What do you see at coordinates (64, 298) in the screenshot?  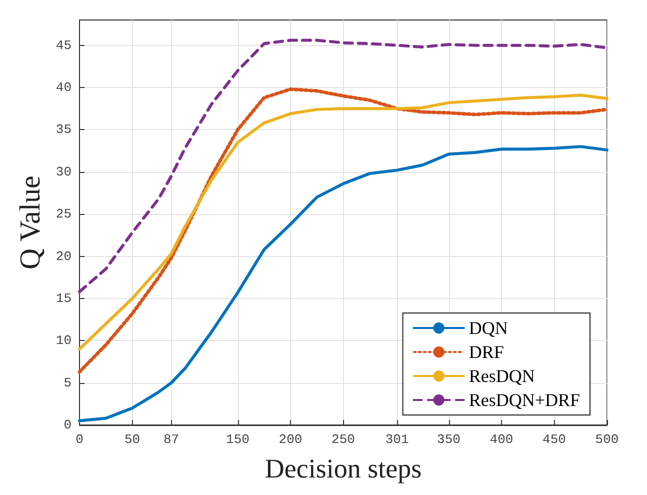 I see `y-tick-label: 15` at bounding box center [64, 298].